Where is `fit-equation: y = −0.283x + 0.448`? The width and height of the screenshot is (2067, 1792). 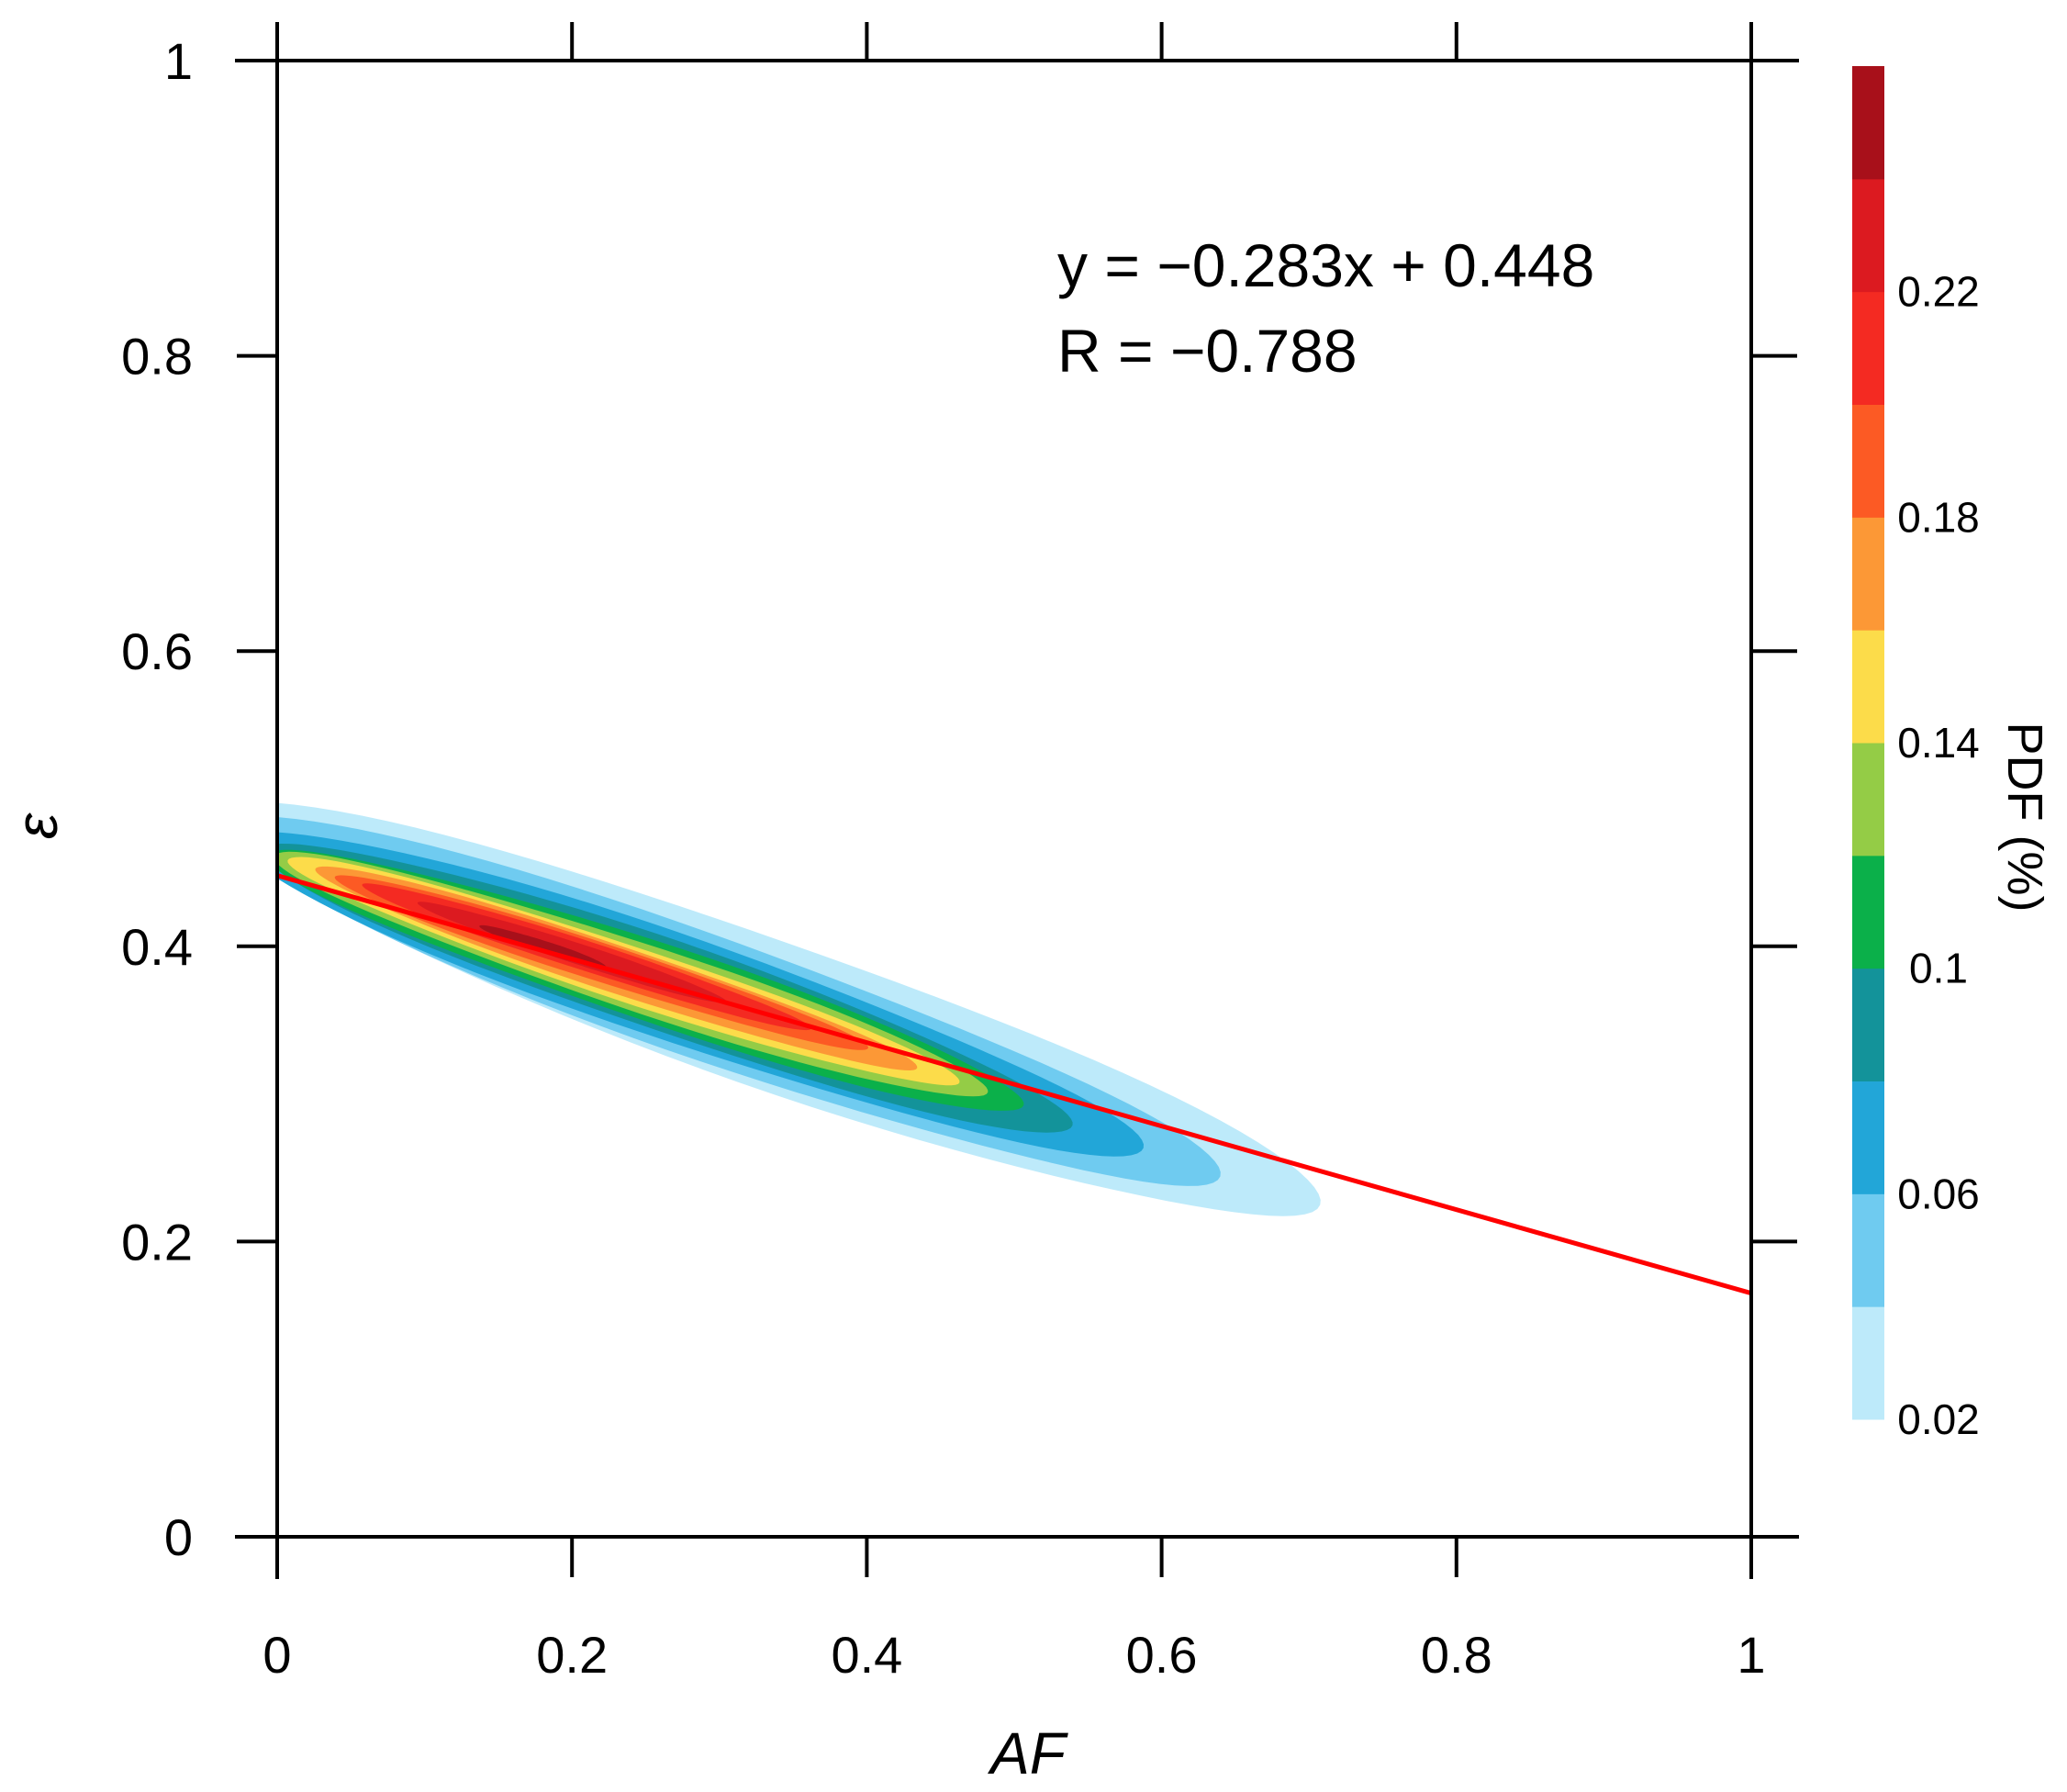 fit-equation: y = −0.283x + 0.448 is located at coordinates (1325, 265).